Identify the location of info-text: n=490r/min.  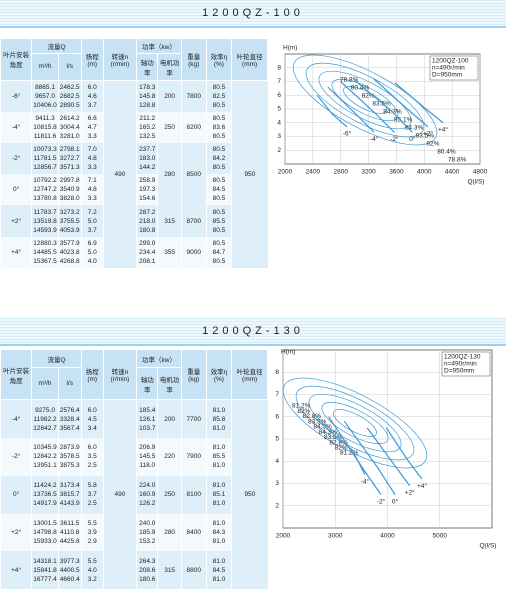
(460, 364).